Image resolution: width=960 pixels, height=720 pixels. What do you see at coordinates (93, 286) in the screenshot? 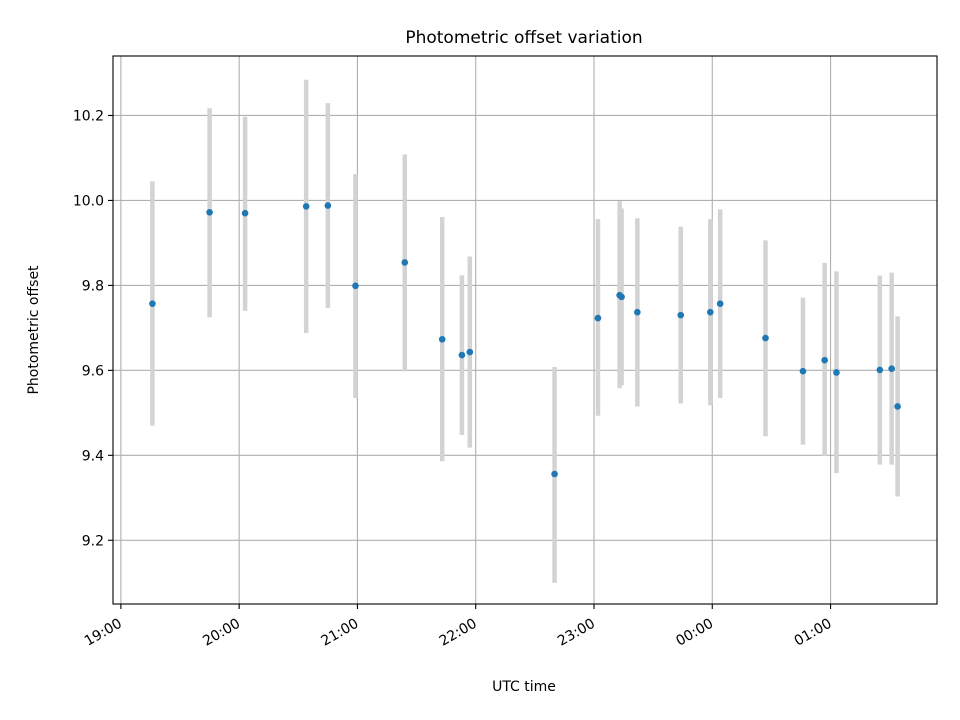
I see `y-tick-label: 9.8` at bounding box center [93, 286].